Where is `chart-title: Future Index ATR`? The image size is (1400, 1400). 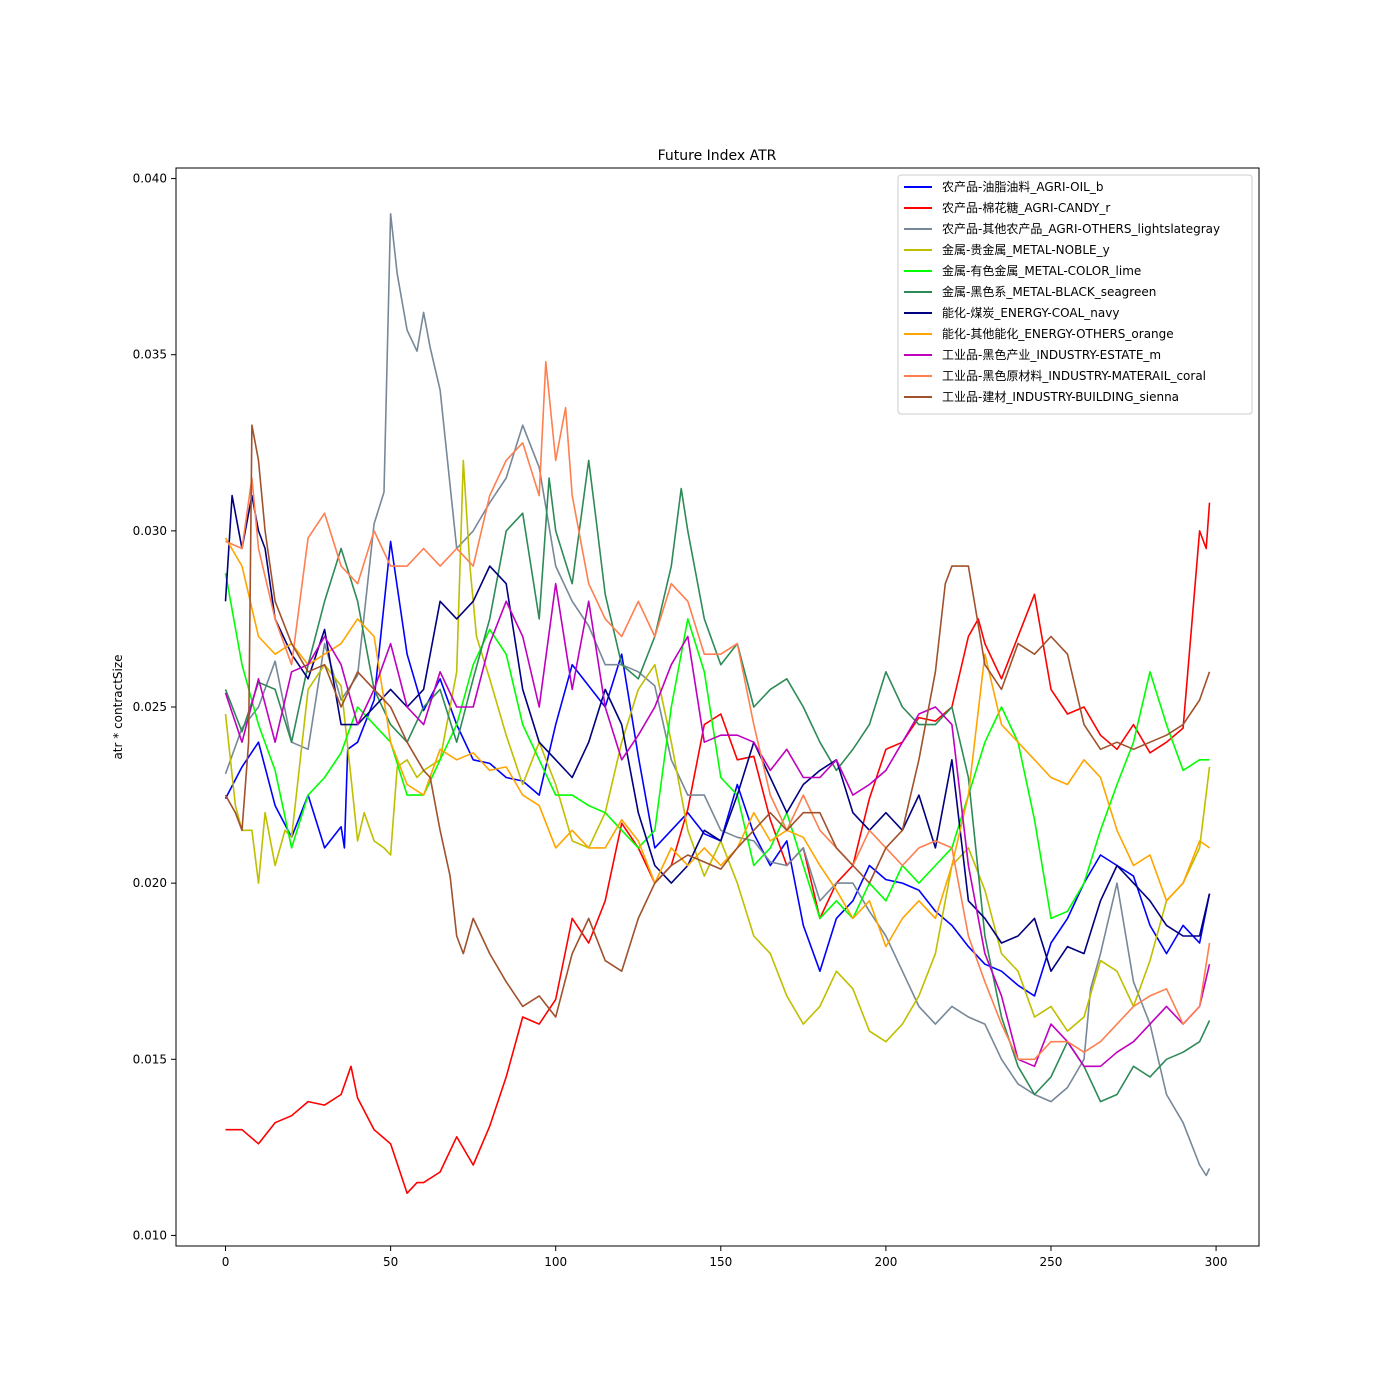 chart-title: Future Index ATR is located at coordinates (717, 156).